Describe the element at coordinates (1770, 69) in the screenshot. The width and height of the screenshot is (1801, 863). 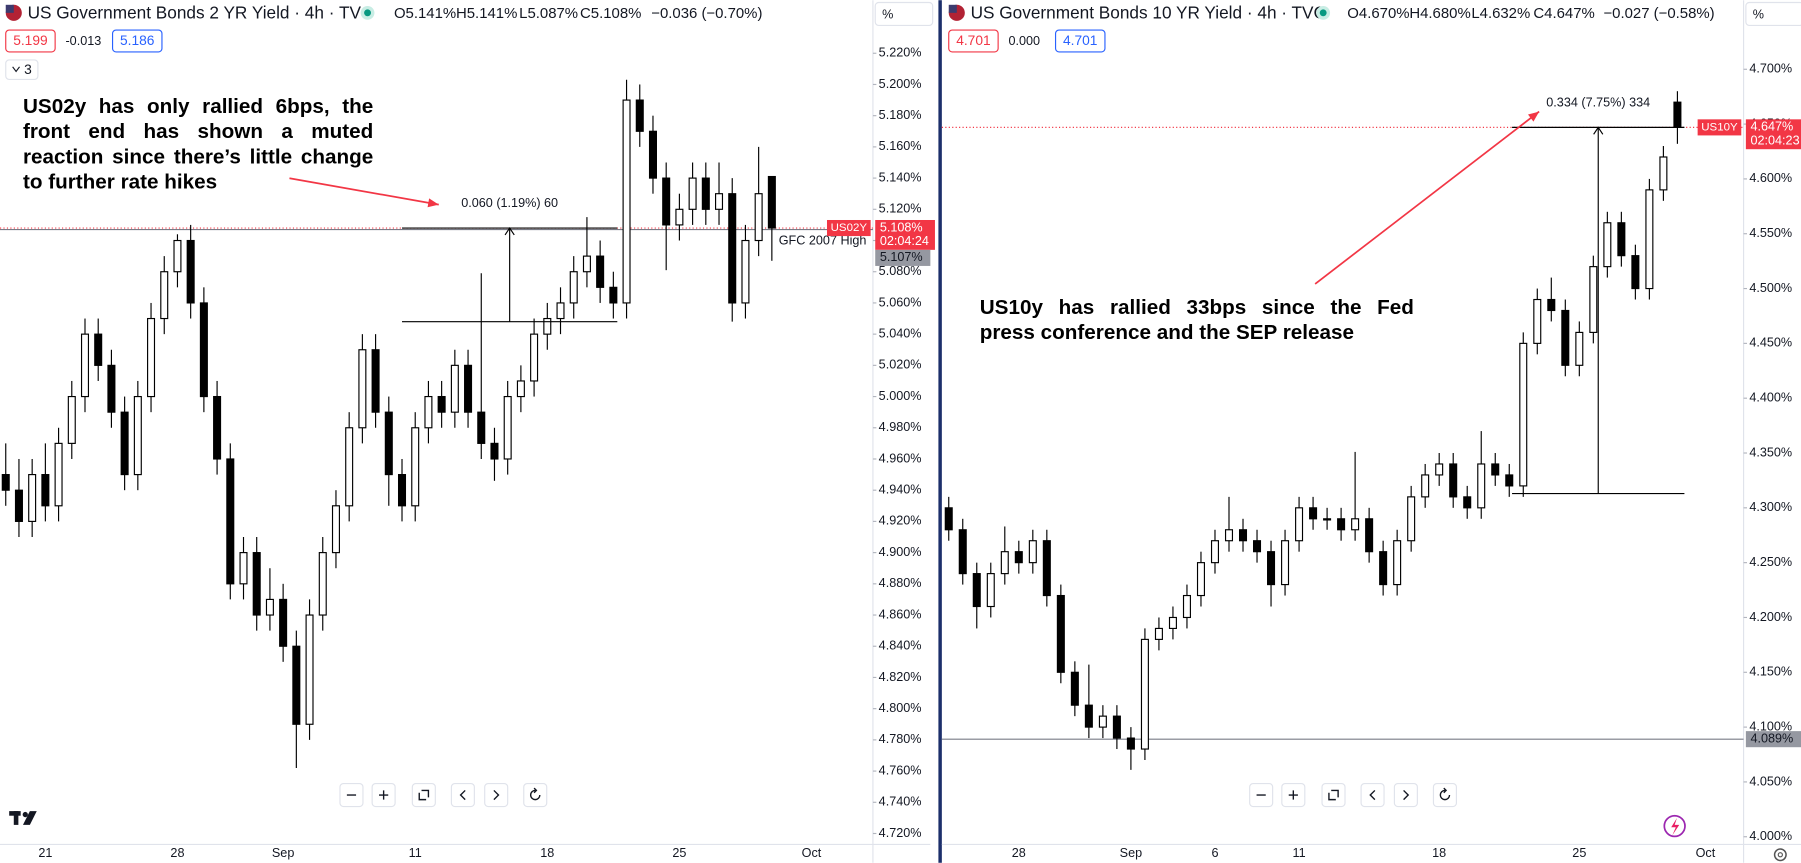
I see `y-tick-label: 4.700%` at that location.